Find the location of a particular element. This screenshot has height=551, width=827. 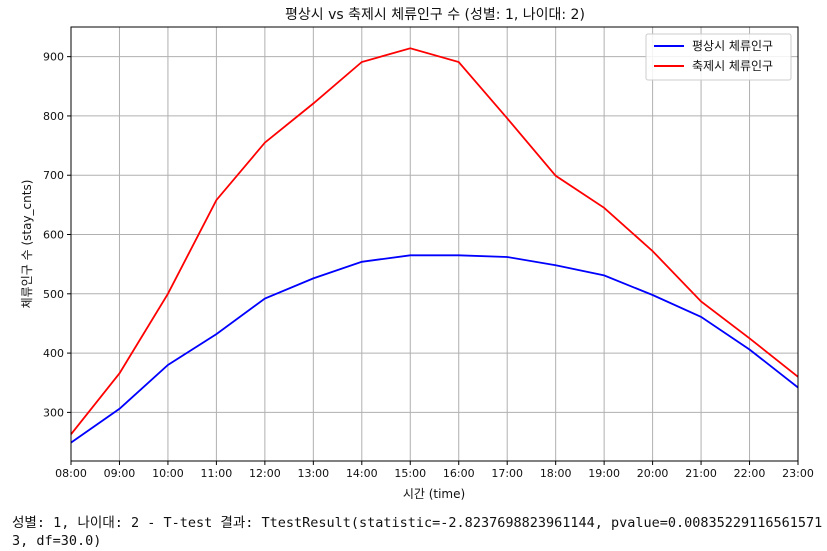

y-tick-label: 400 is located at coordinates (53, 353).